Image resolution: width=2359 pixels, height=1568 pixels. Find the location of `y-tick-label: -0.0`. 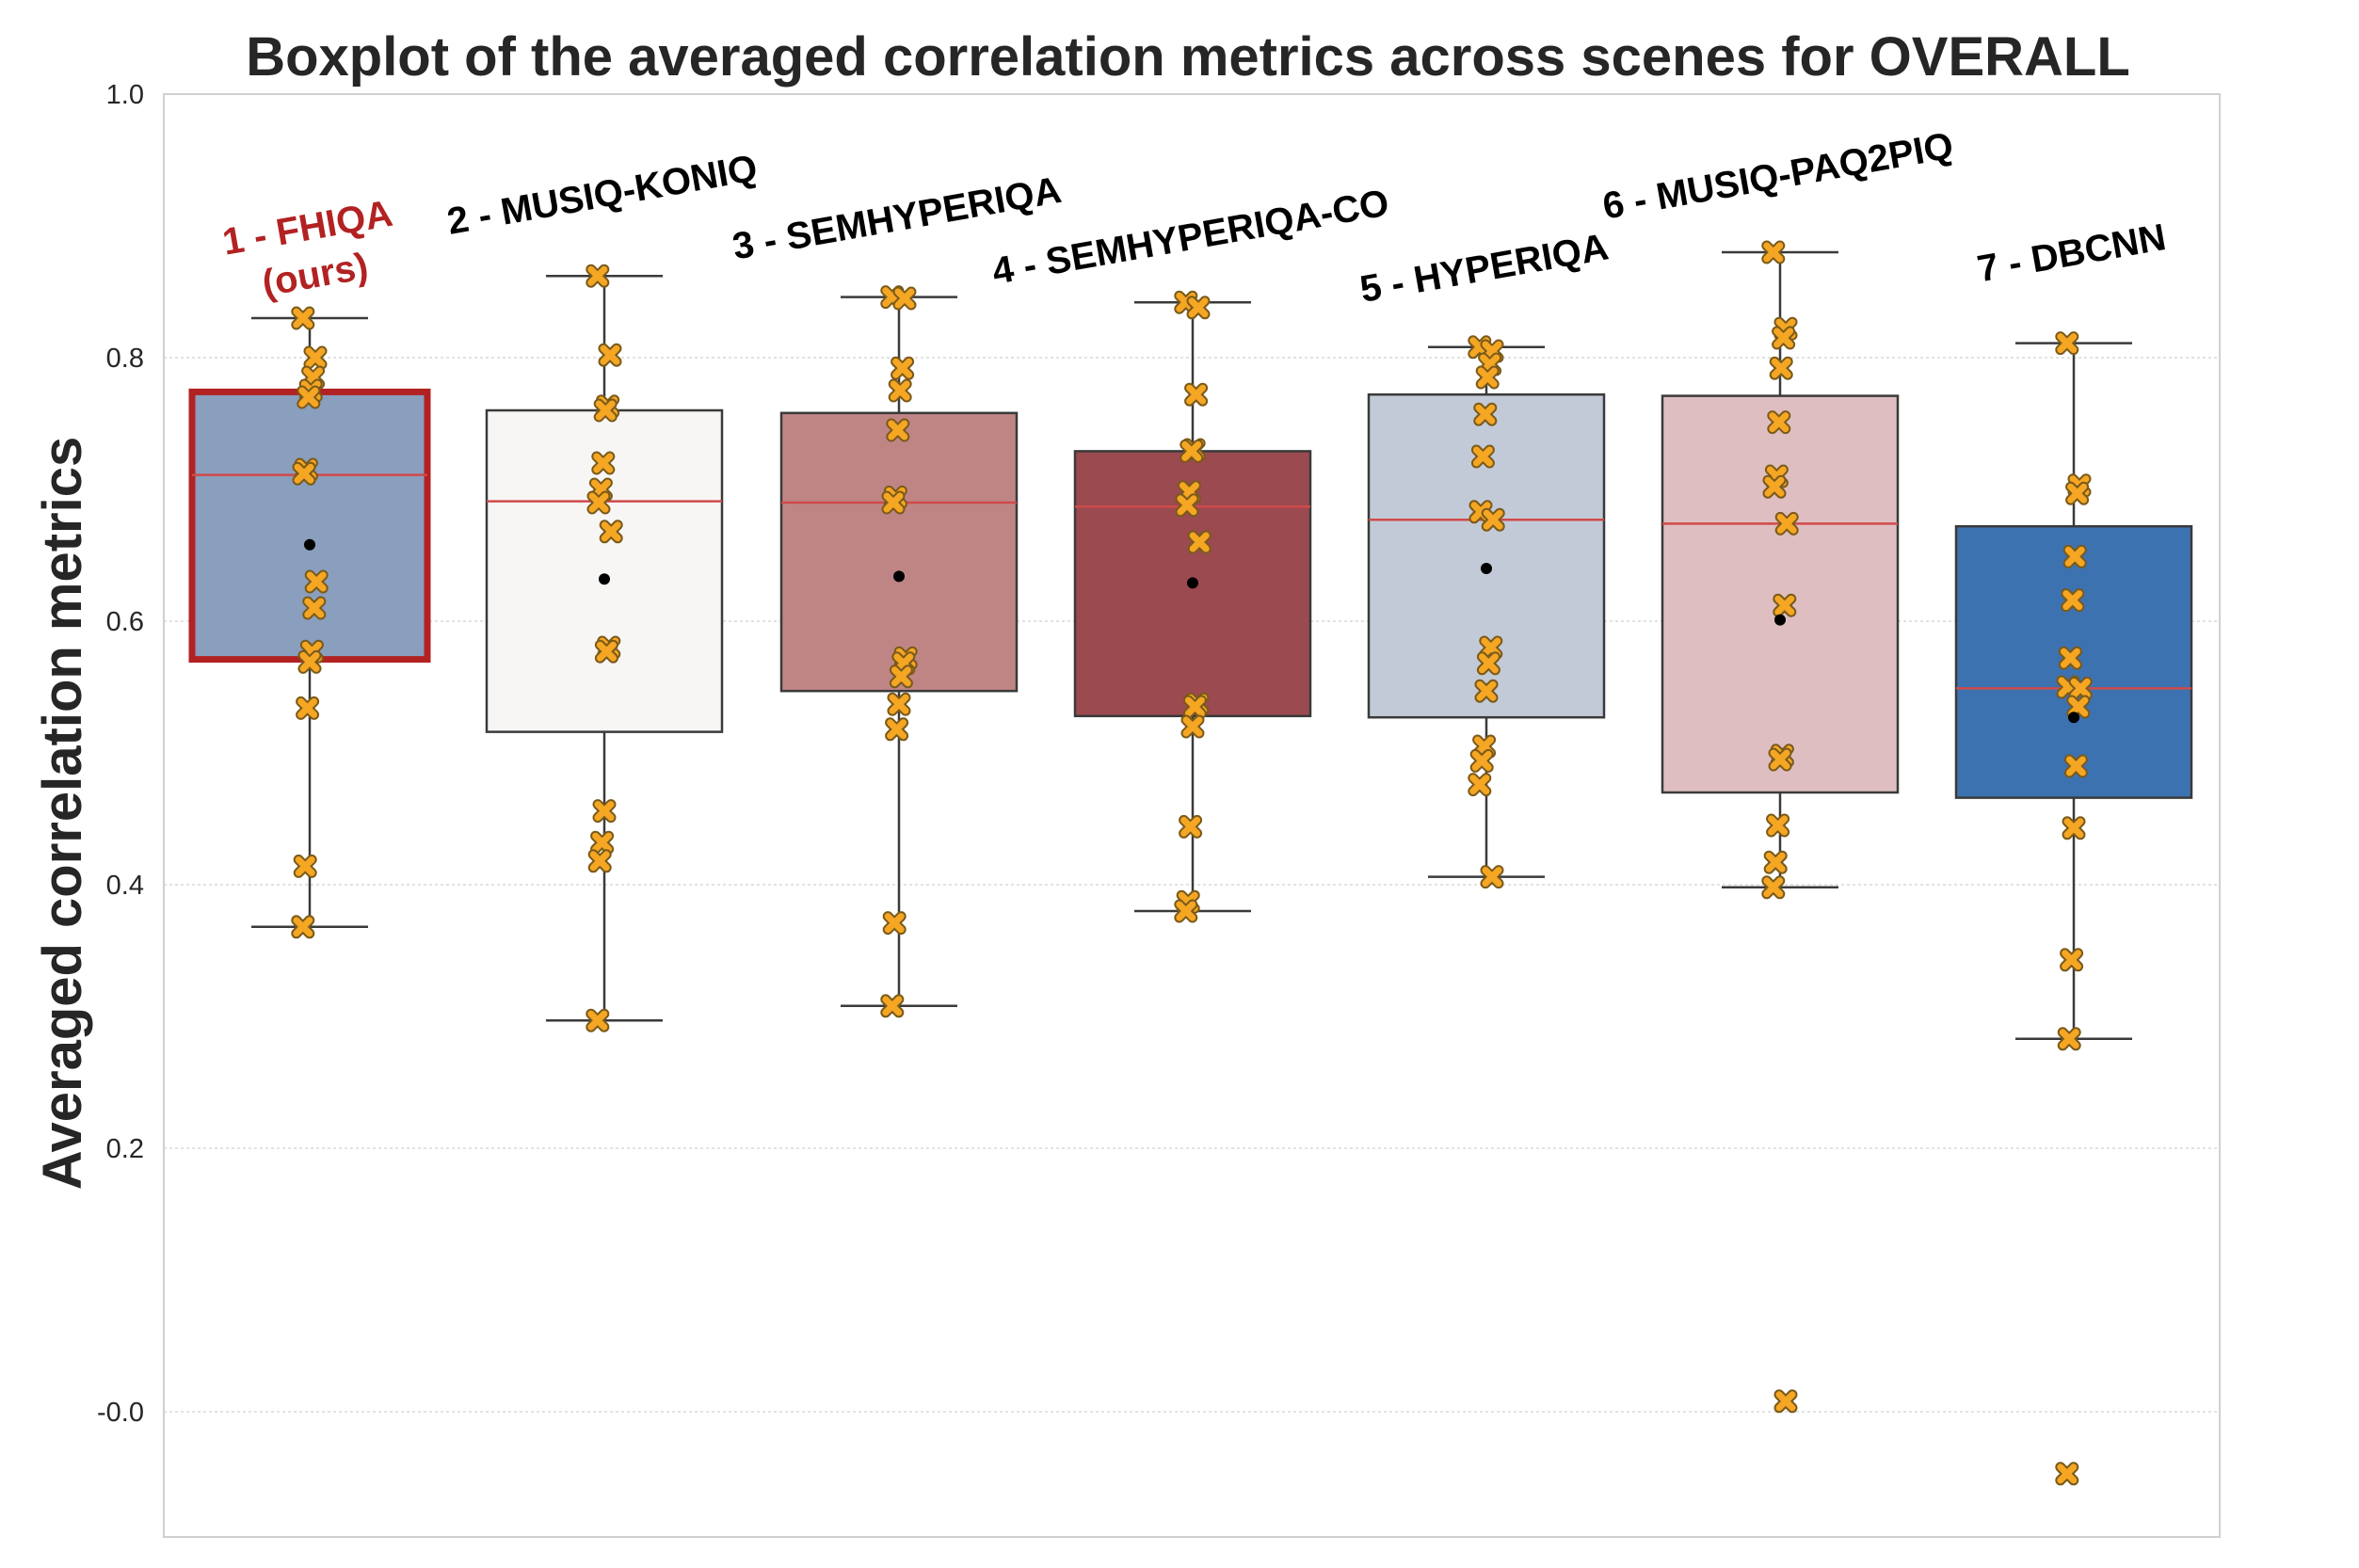

y-tick-label: -0.0 is located at coordinates (120, 1413).